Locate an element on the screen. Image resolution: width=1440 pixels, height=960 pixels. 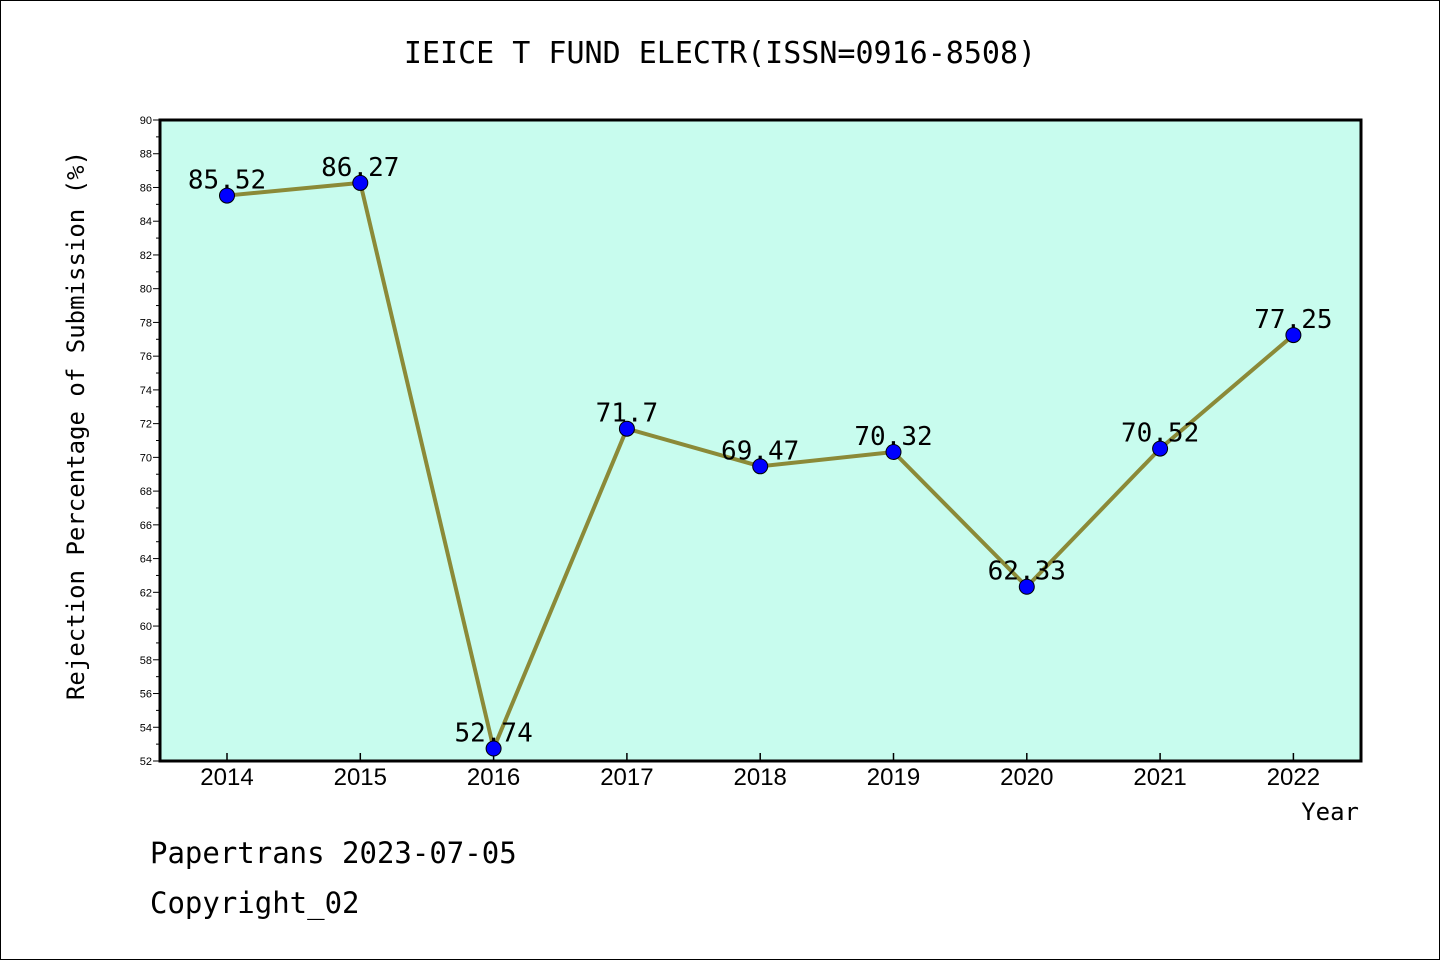
y-tick-label: 52 is located at coordinates (146, 762).